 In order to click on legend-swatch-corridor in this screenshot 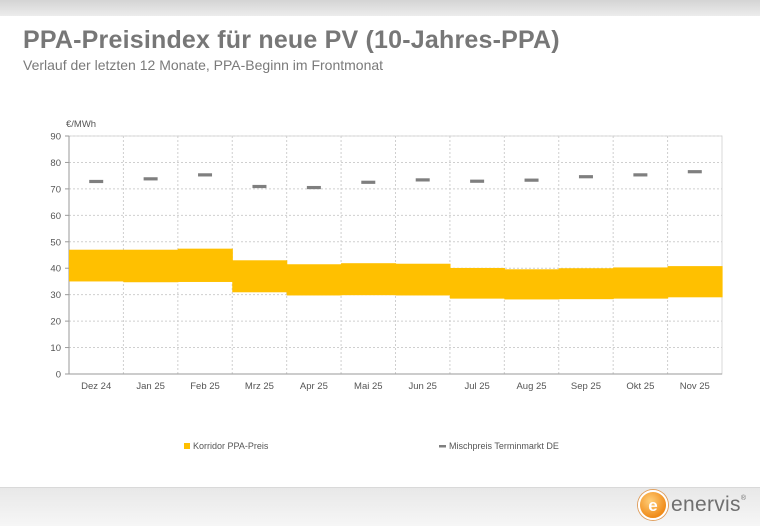, I will do `click(187, 446)`.